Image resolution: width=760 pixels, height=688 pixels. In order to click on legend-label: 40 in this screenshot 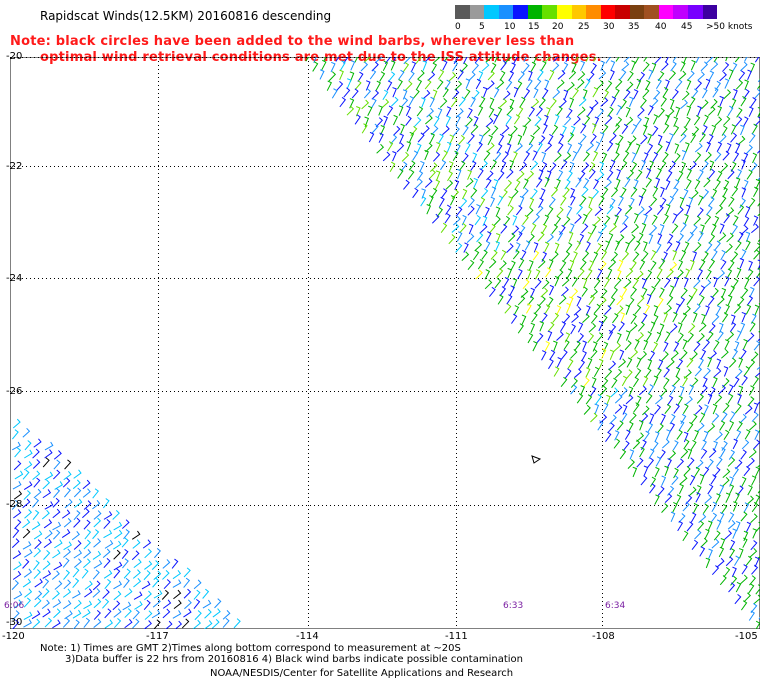, I will do `click(661, 27)`.